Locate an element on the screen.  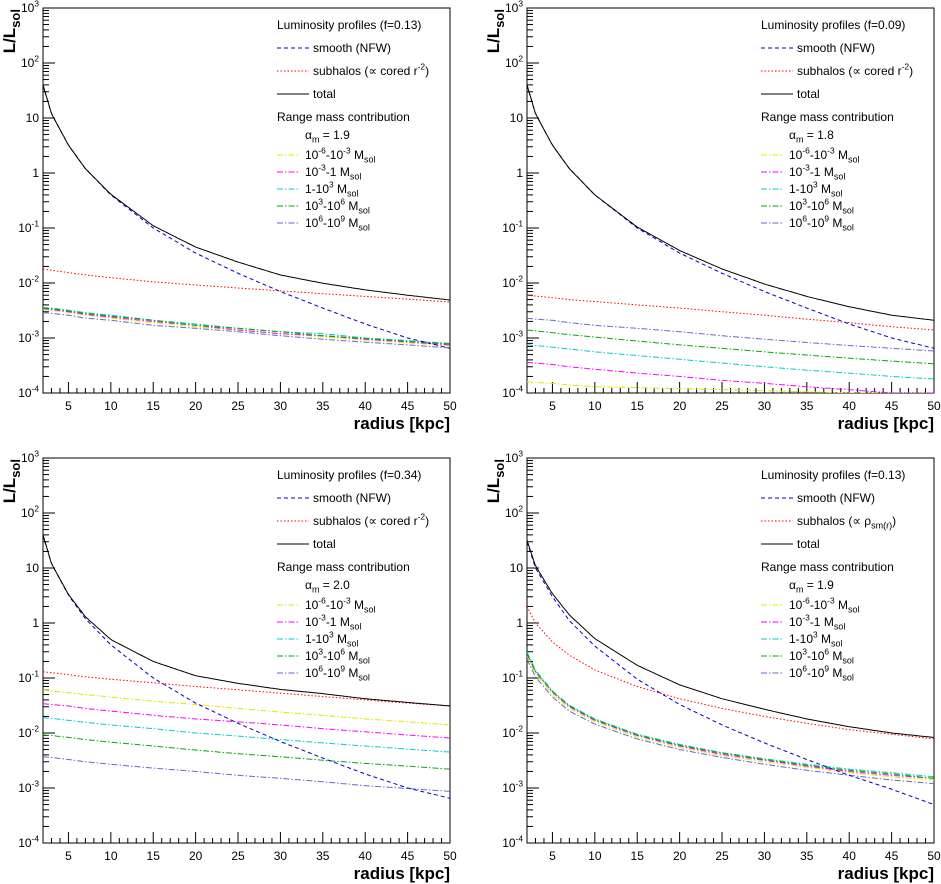
legend-alpha: αm = 1.9 is located at coordinates (327, 136).